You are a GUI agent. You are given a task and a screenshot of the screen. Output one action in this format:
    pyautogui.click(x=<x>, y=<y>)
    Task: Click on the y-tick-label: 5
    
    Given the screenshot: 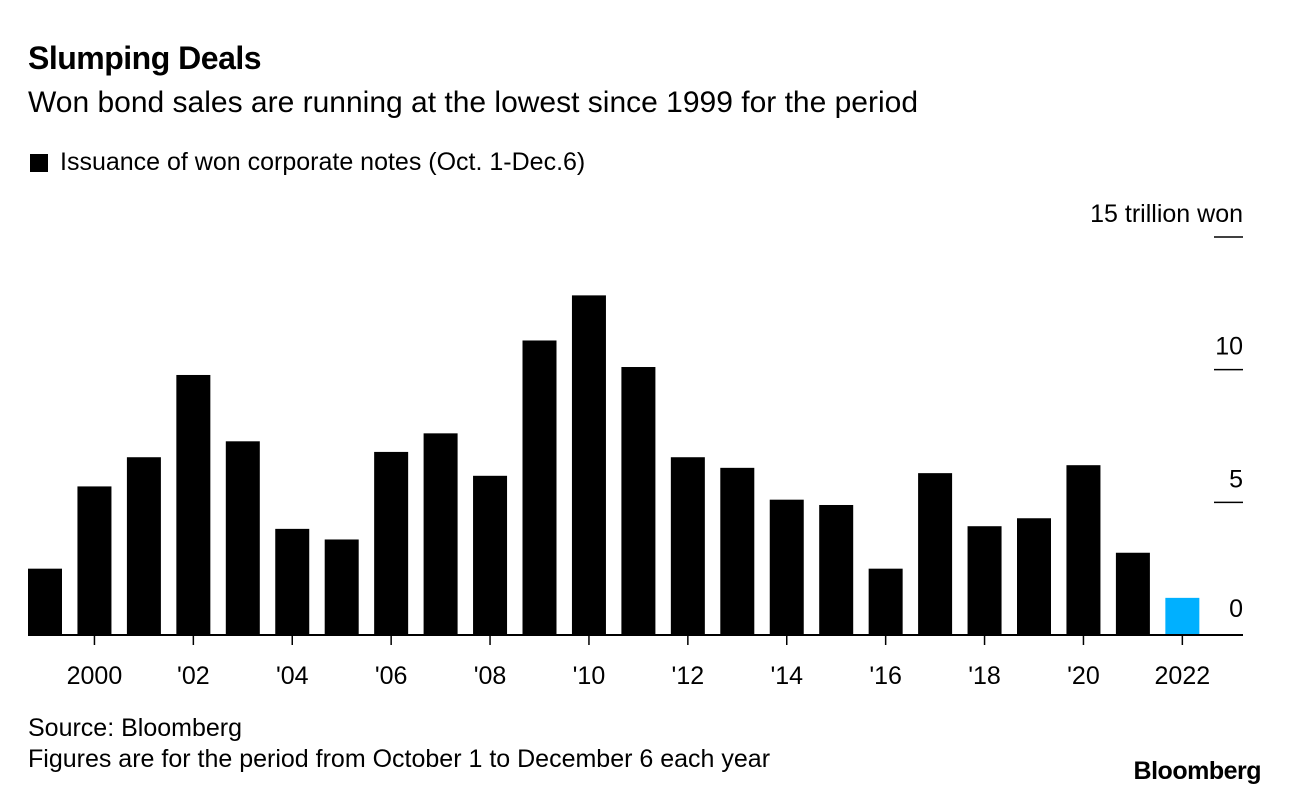 What is the action you would take?
    pyautogui.click(x=1236, y=479)
    